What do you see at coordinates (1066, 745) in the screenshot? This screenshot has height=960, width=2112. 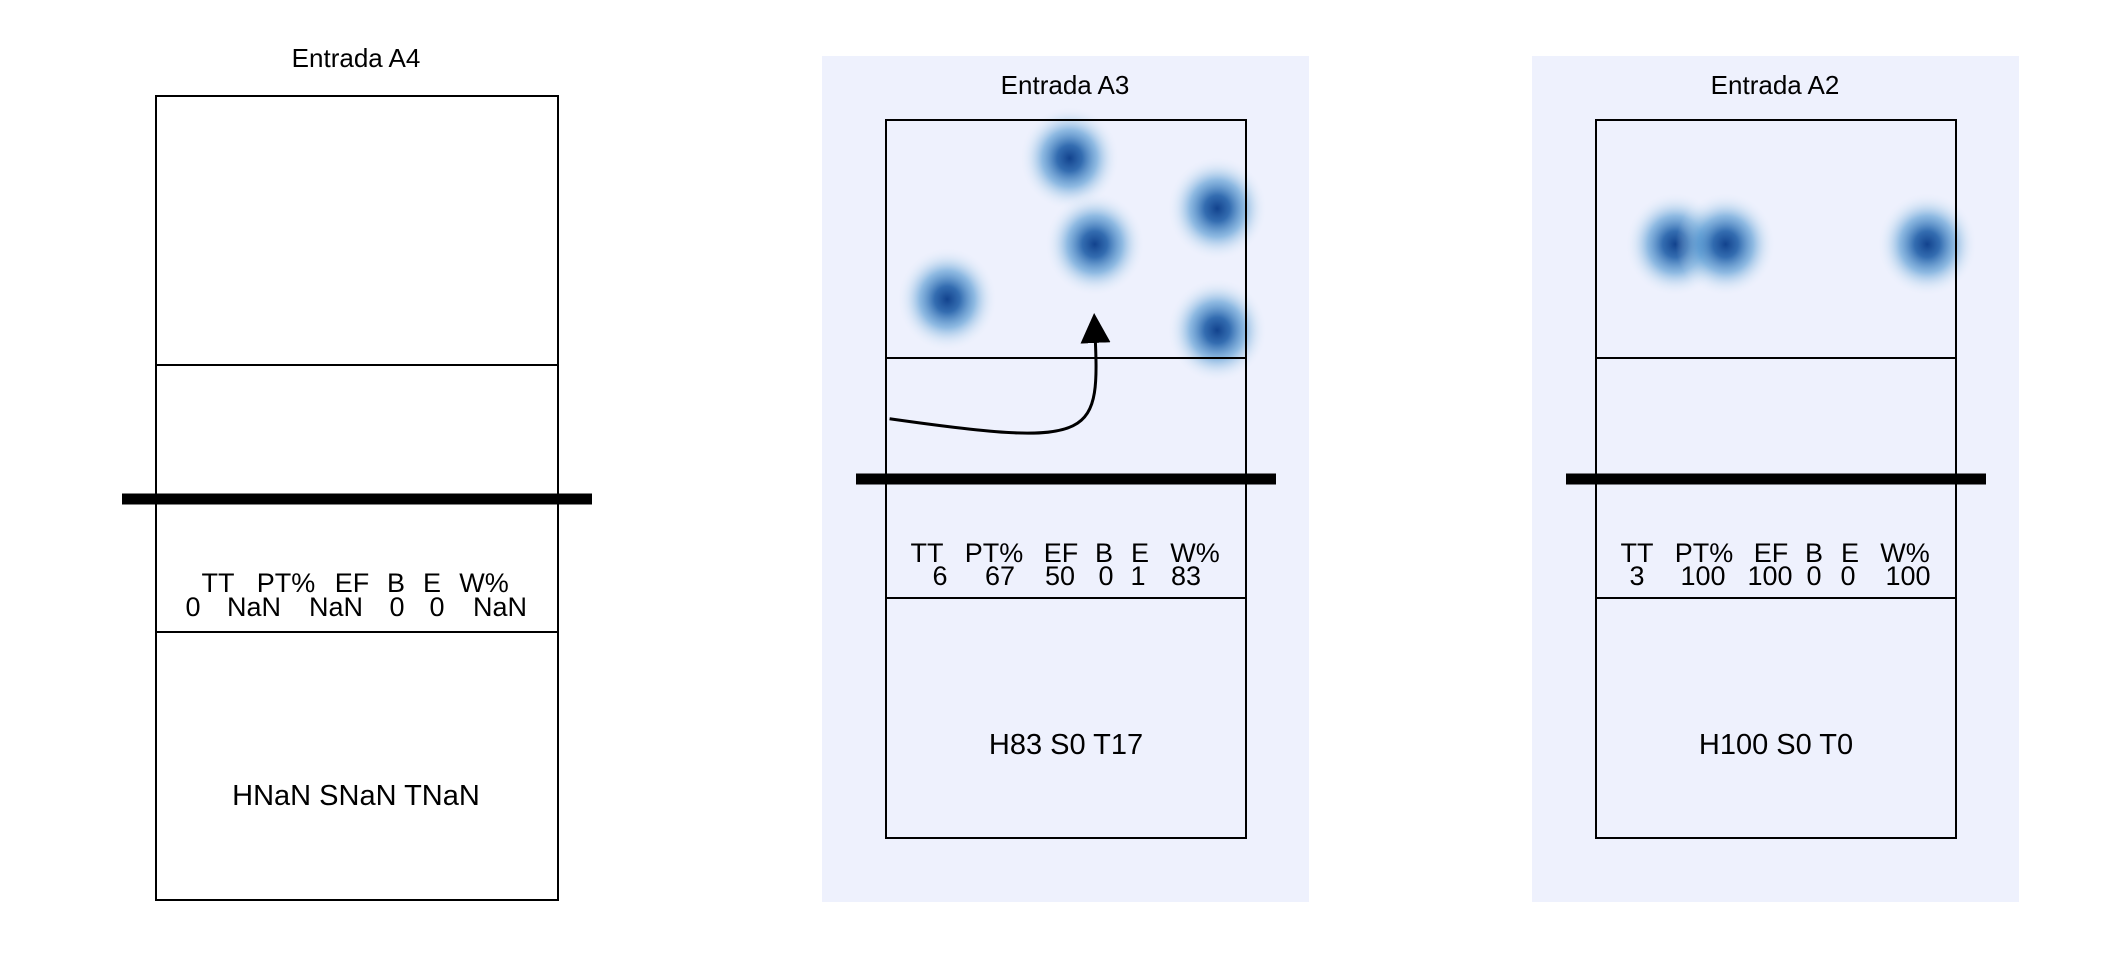 I see `summary-label: H83 S0 T17` at bounding box center [1066, 745].